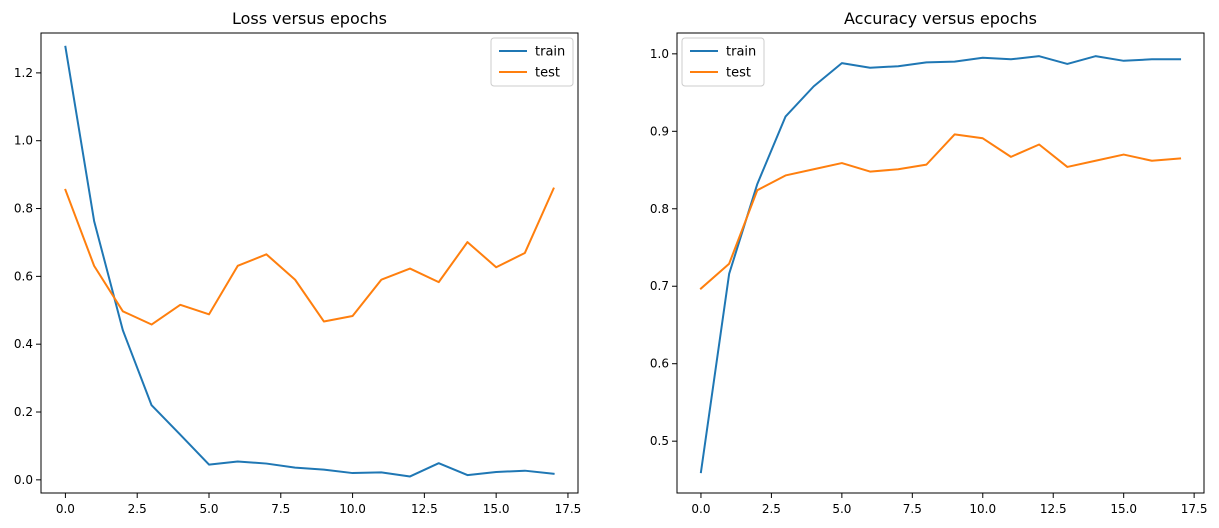 The height and width of the screenshot is (528, 1219). I want to click on y-tick-label: 0.2, so click(23, 412).